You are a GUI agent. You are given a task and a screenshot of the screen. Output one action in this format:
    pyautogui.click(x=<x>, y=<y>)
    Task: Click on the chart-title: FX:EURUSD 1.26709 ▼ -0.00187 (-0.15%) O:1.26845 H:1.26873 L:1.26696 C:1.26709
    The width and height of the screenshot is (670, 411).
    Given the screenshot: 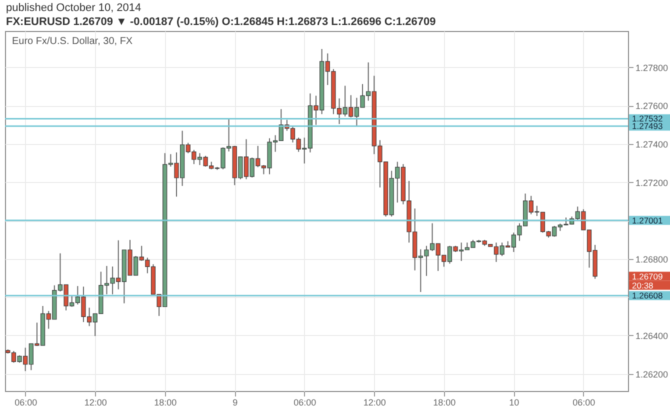 What is the action you would take?
    pyautogui.click(x=221, y=22)
    